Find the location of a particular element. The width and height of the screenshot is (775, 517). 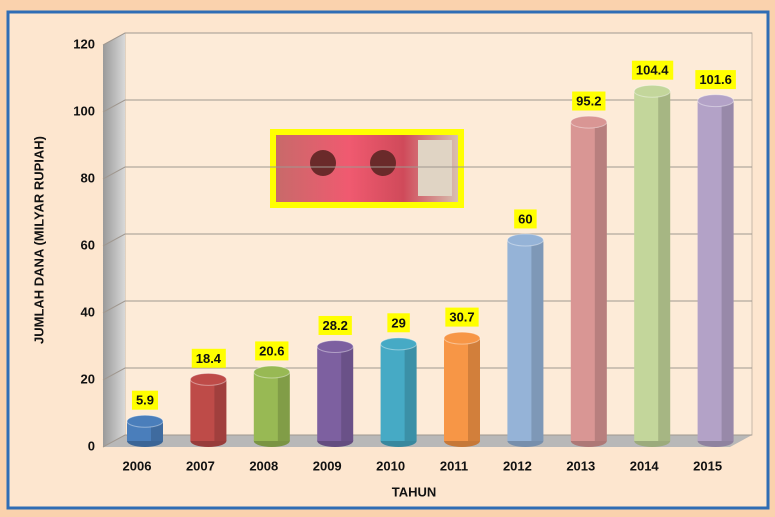

data-label: 28.2 is located at coordinates (335, 325).